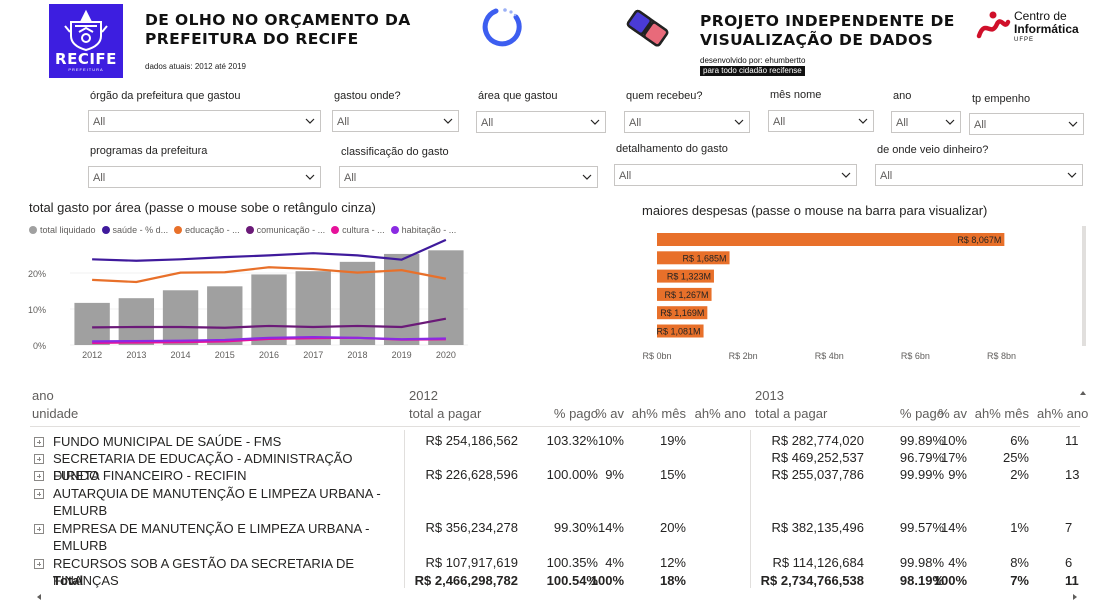 This screenshot has width=1093, height=600. Describe the element at coordinates (953, 440) in the screenshot. I see `matrix-cell: 10%` at that location.